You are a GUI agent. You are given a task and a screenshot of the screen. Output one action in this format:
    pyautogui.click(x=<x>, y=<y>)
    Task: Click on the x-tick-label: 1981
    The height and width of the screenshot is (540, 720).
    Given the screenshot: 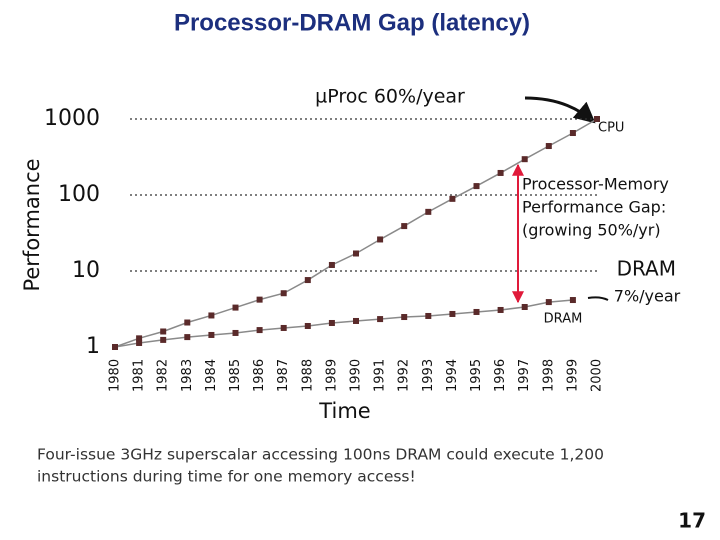 What is the action you would take?
    pyautogui.click(x=139, y=375)
    